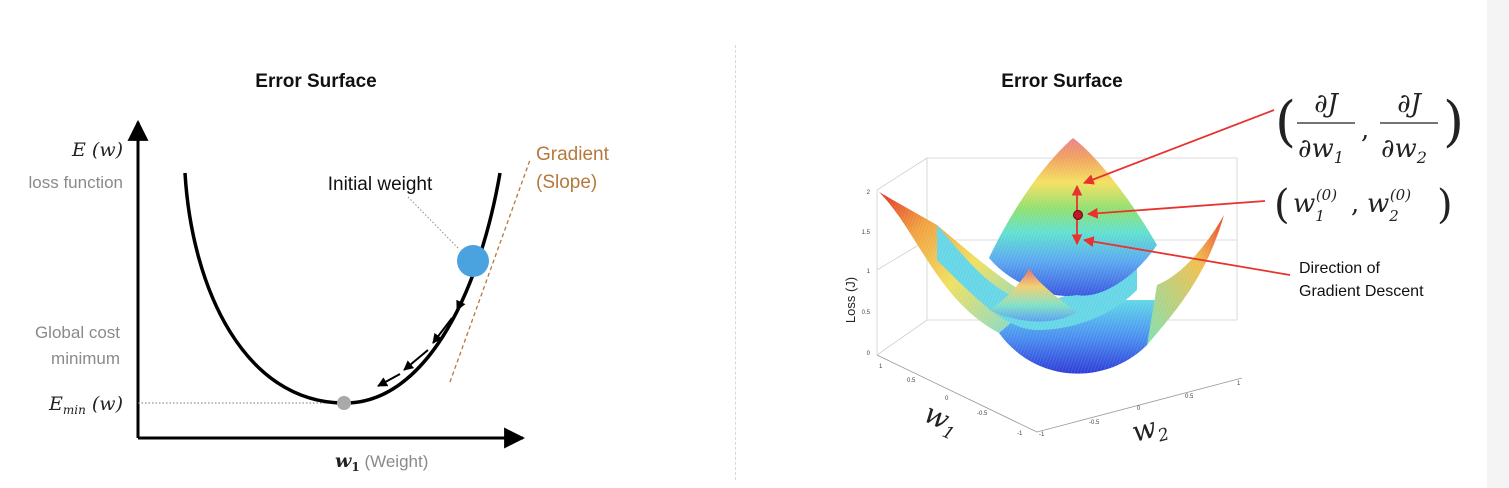 Image resolution: width=1509 pixels, height=488 pixels. I want to click on global-min-label-line2: minimum, so click(85, 358).